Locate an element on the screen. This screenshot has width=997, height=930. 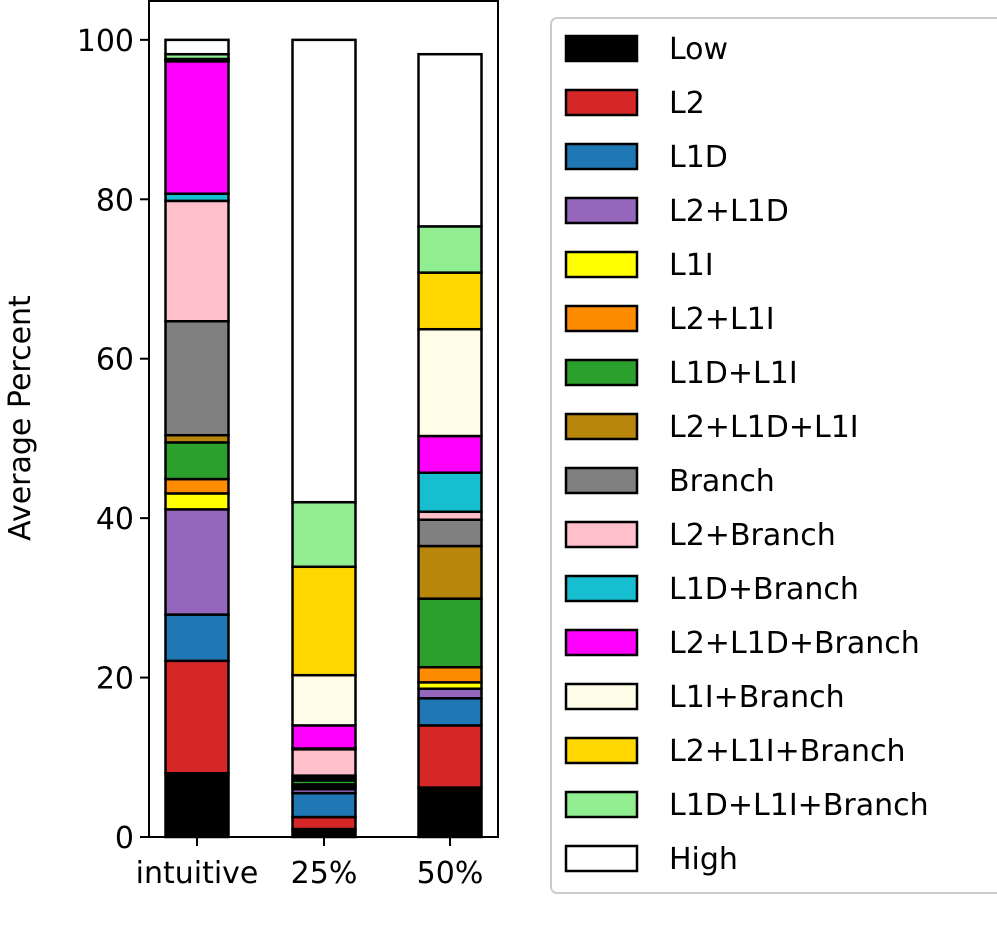
legend-label: L2+L1I+Branch is located at coordinates (787, 751).